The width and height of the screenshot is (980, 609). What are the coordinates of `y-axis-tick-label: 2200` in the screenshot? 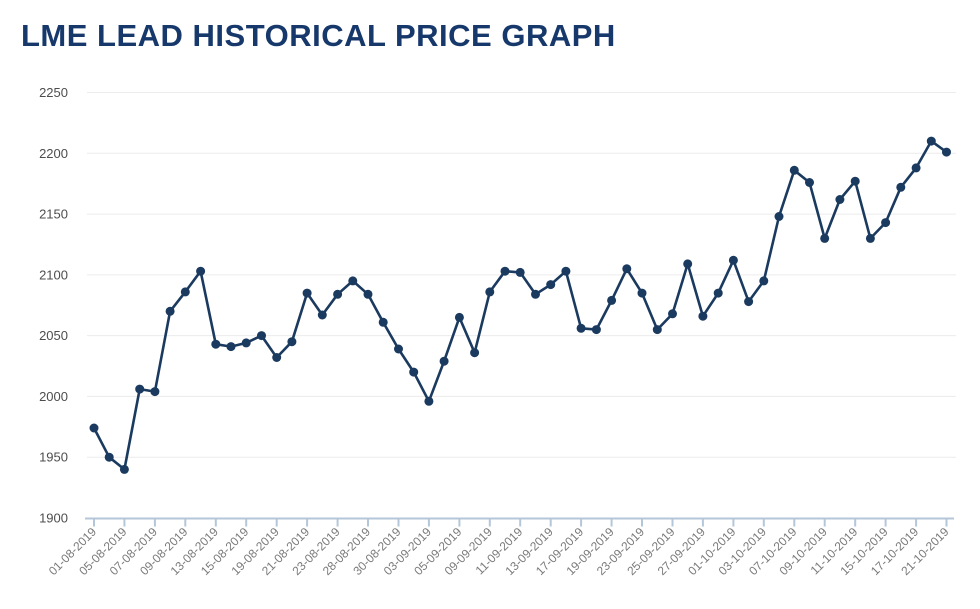 It's located at (53, 153).